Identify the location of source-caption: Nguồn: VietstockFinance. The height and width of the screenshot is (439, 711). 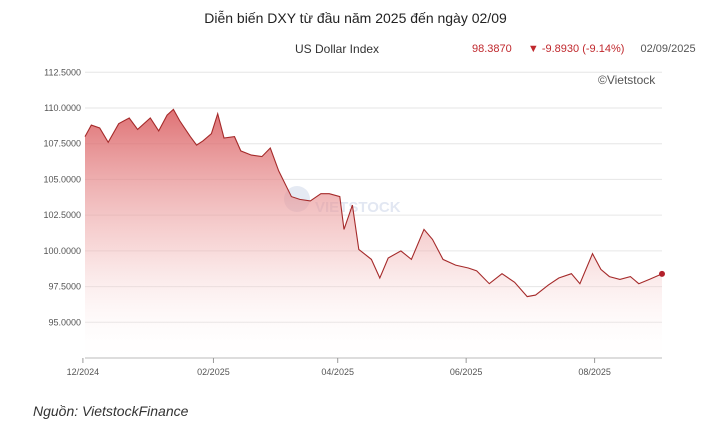
(111, 411).